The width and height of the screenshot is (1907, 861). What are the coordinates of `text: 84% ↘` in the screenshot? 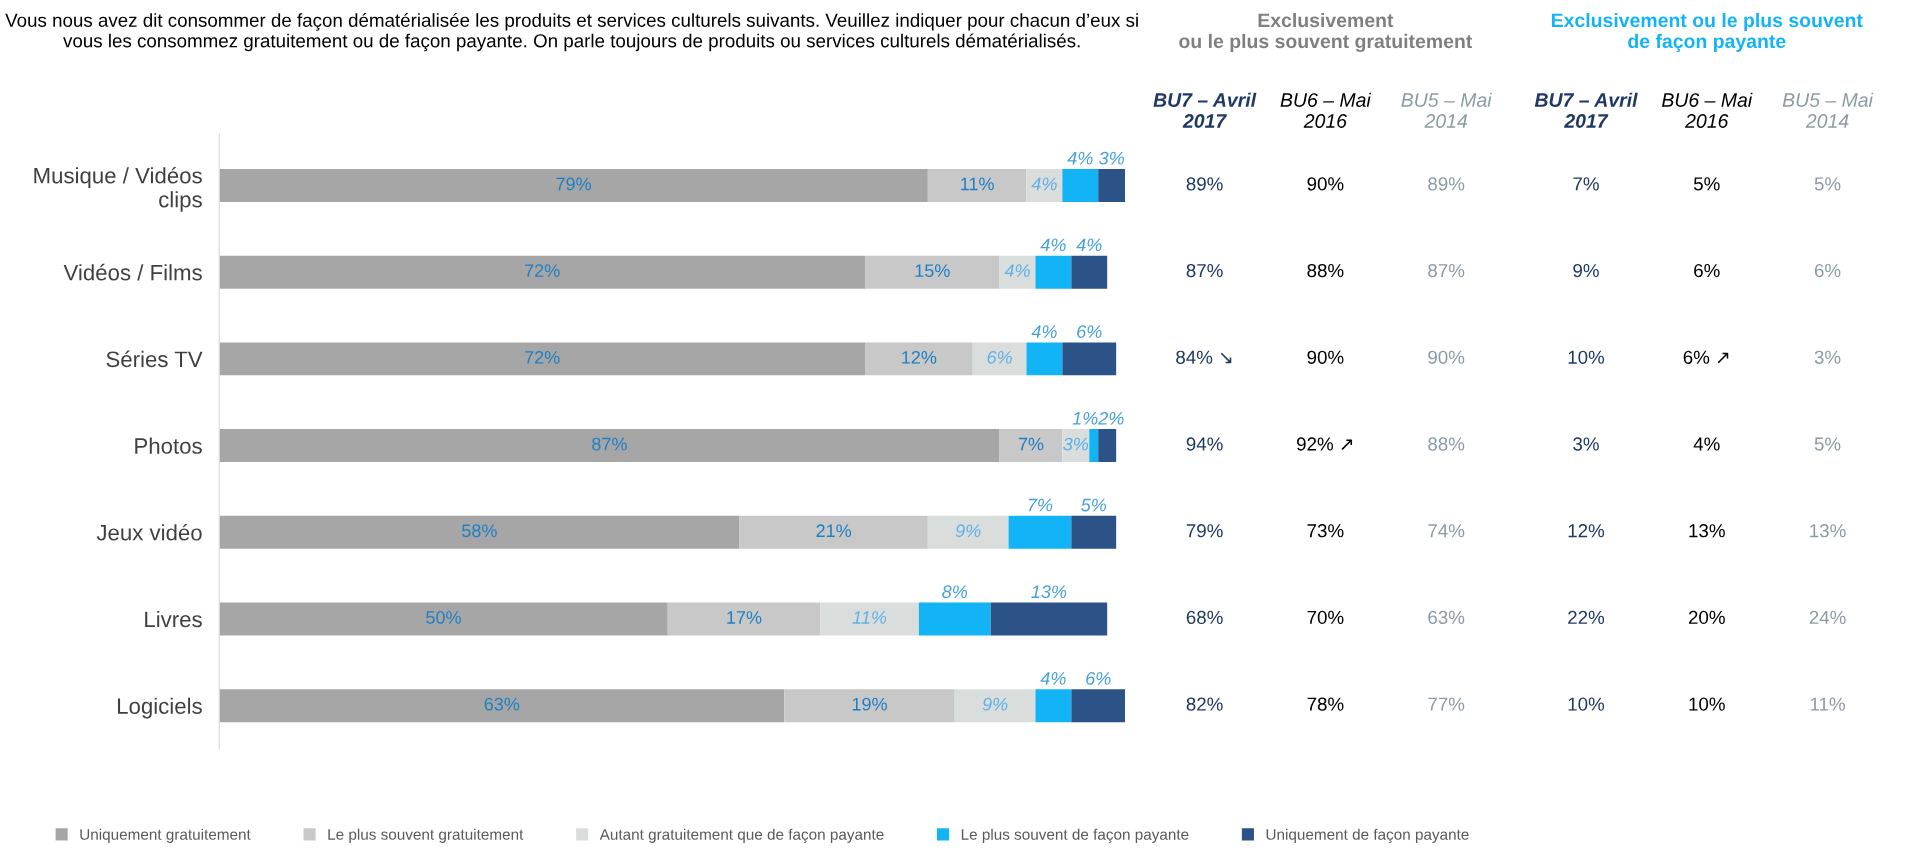 It's located at (1204, 357).